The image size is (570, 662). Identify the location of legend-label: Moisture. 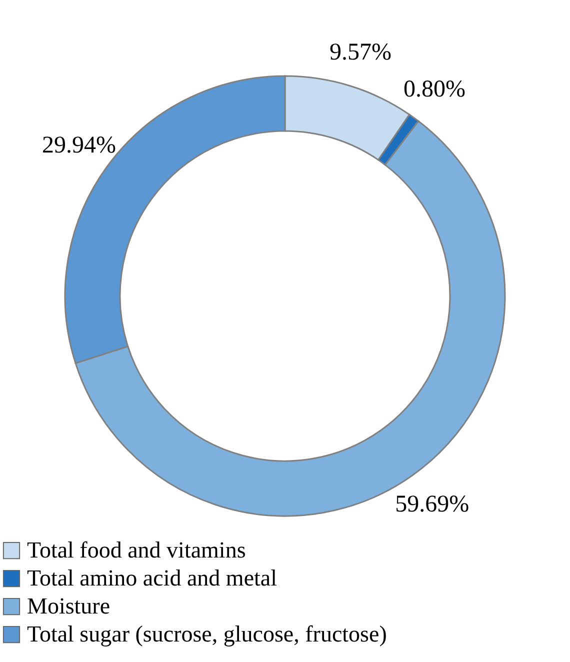
(68, 606).